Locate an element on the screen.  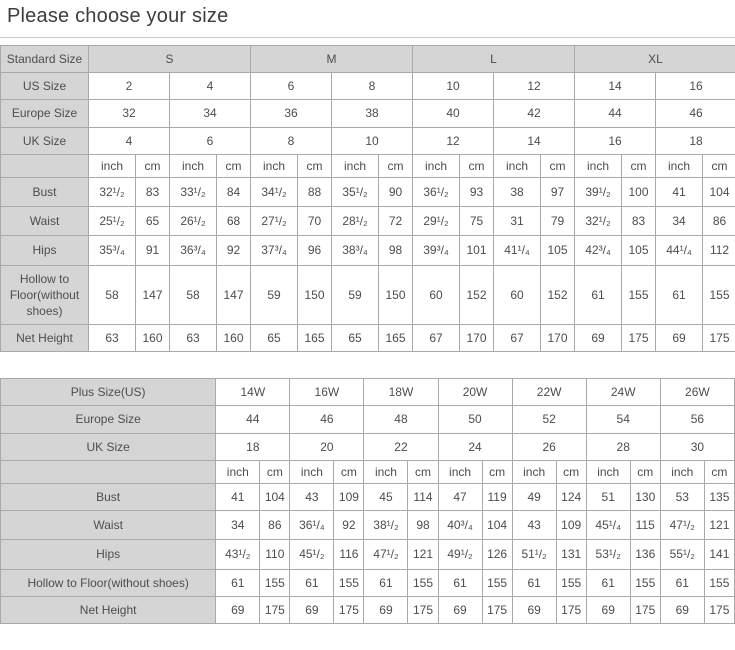
cell: 42³/₄ is located at coordinates (598, 250).